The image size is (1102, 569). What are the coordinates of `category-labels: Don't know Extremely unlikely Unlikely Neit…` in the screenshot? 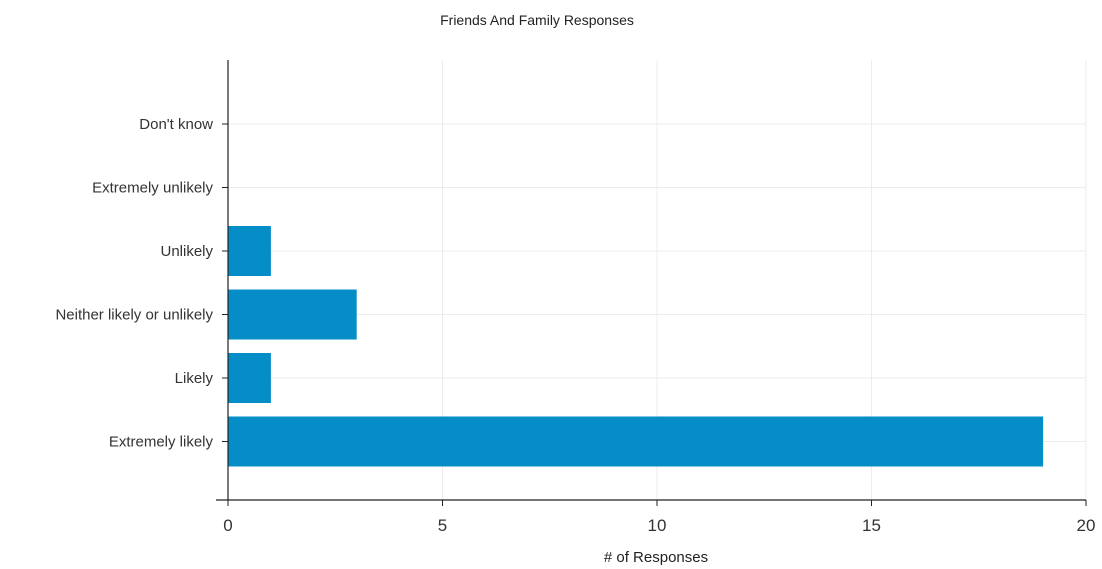 It's located at (134, 283).